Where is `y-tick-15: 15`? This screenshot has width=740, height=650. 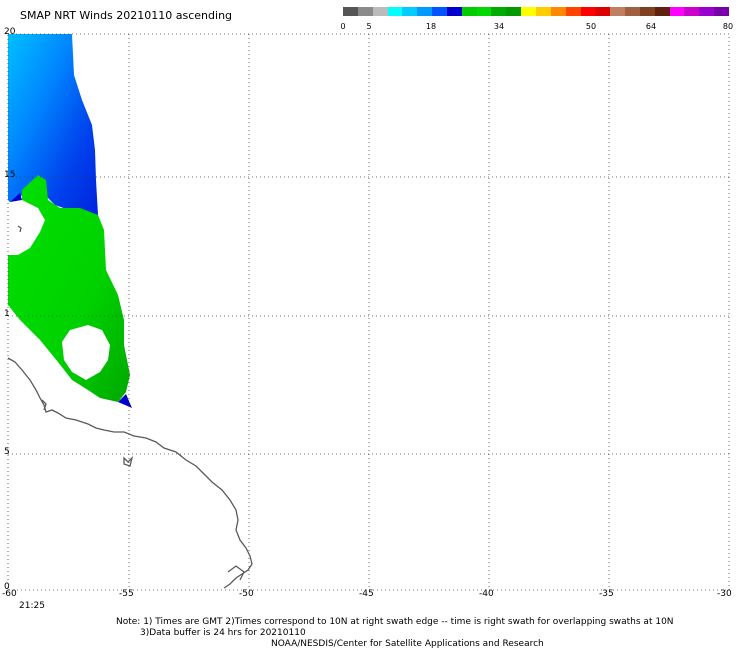 y-tick-15: 15 is located at coordinates (10, 175).